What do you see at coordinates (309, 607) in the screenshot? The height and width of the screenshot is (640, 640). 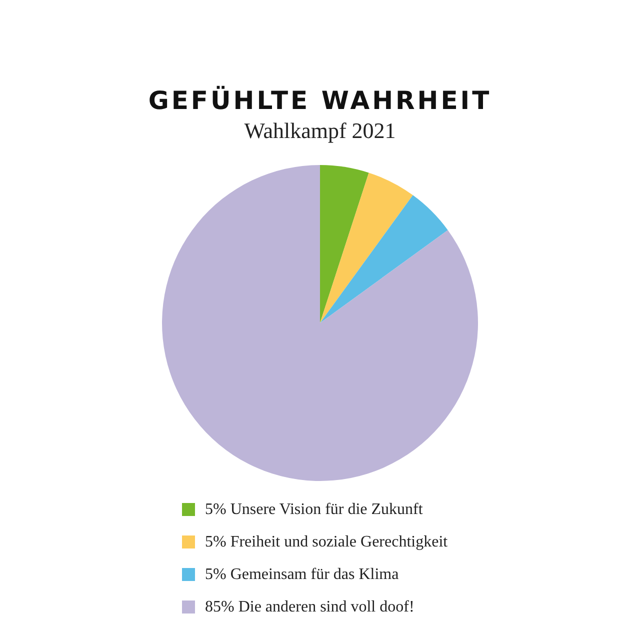 I see `legend-label: 85% Die anderen sind voll doof!` at bounding box center [309, 607].